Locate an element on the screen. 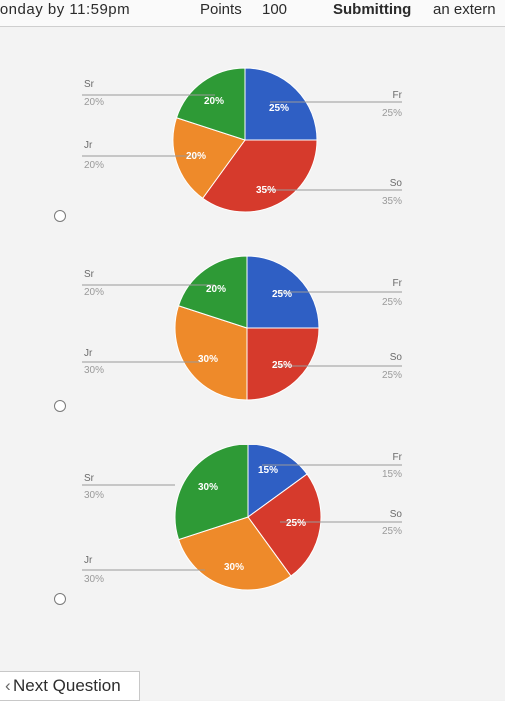 The height and width of the screenshot is (701, 505). chevron-left-icon: ‹ is located at coordinates (8, 685).